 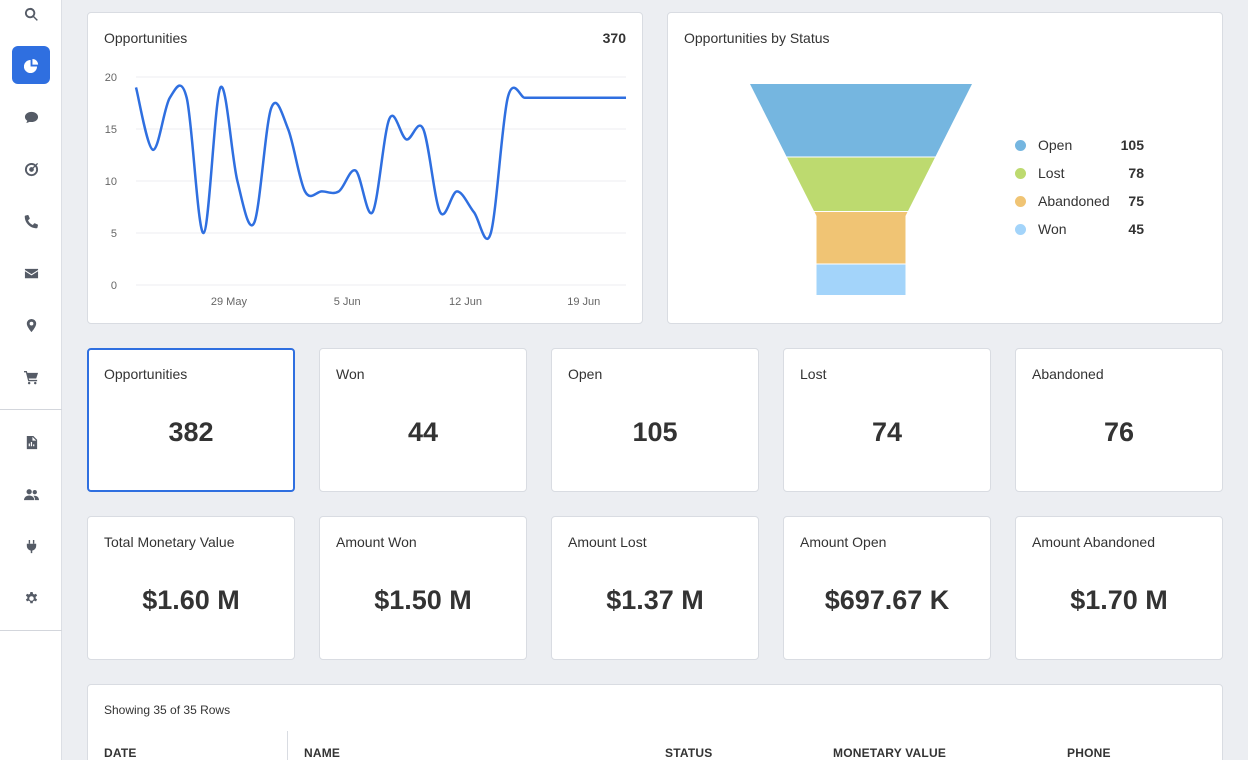 I want to click on opportunities-line-chart: 0 5 10 15 20 29 May 5 Jun 12 Jun 19 Jun, so click(x=365, y=190).